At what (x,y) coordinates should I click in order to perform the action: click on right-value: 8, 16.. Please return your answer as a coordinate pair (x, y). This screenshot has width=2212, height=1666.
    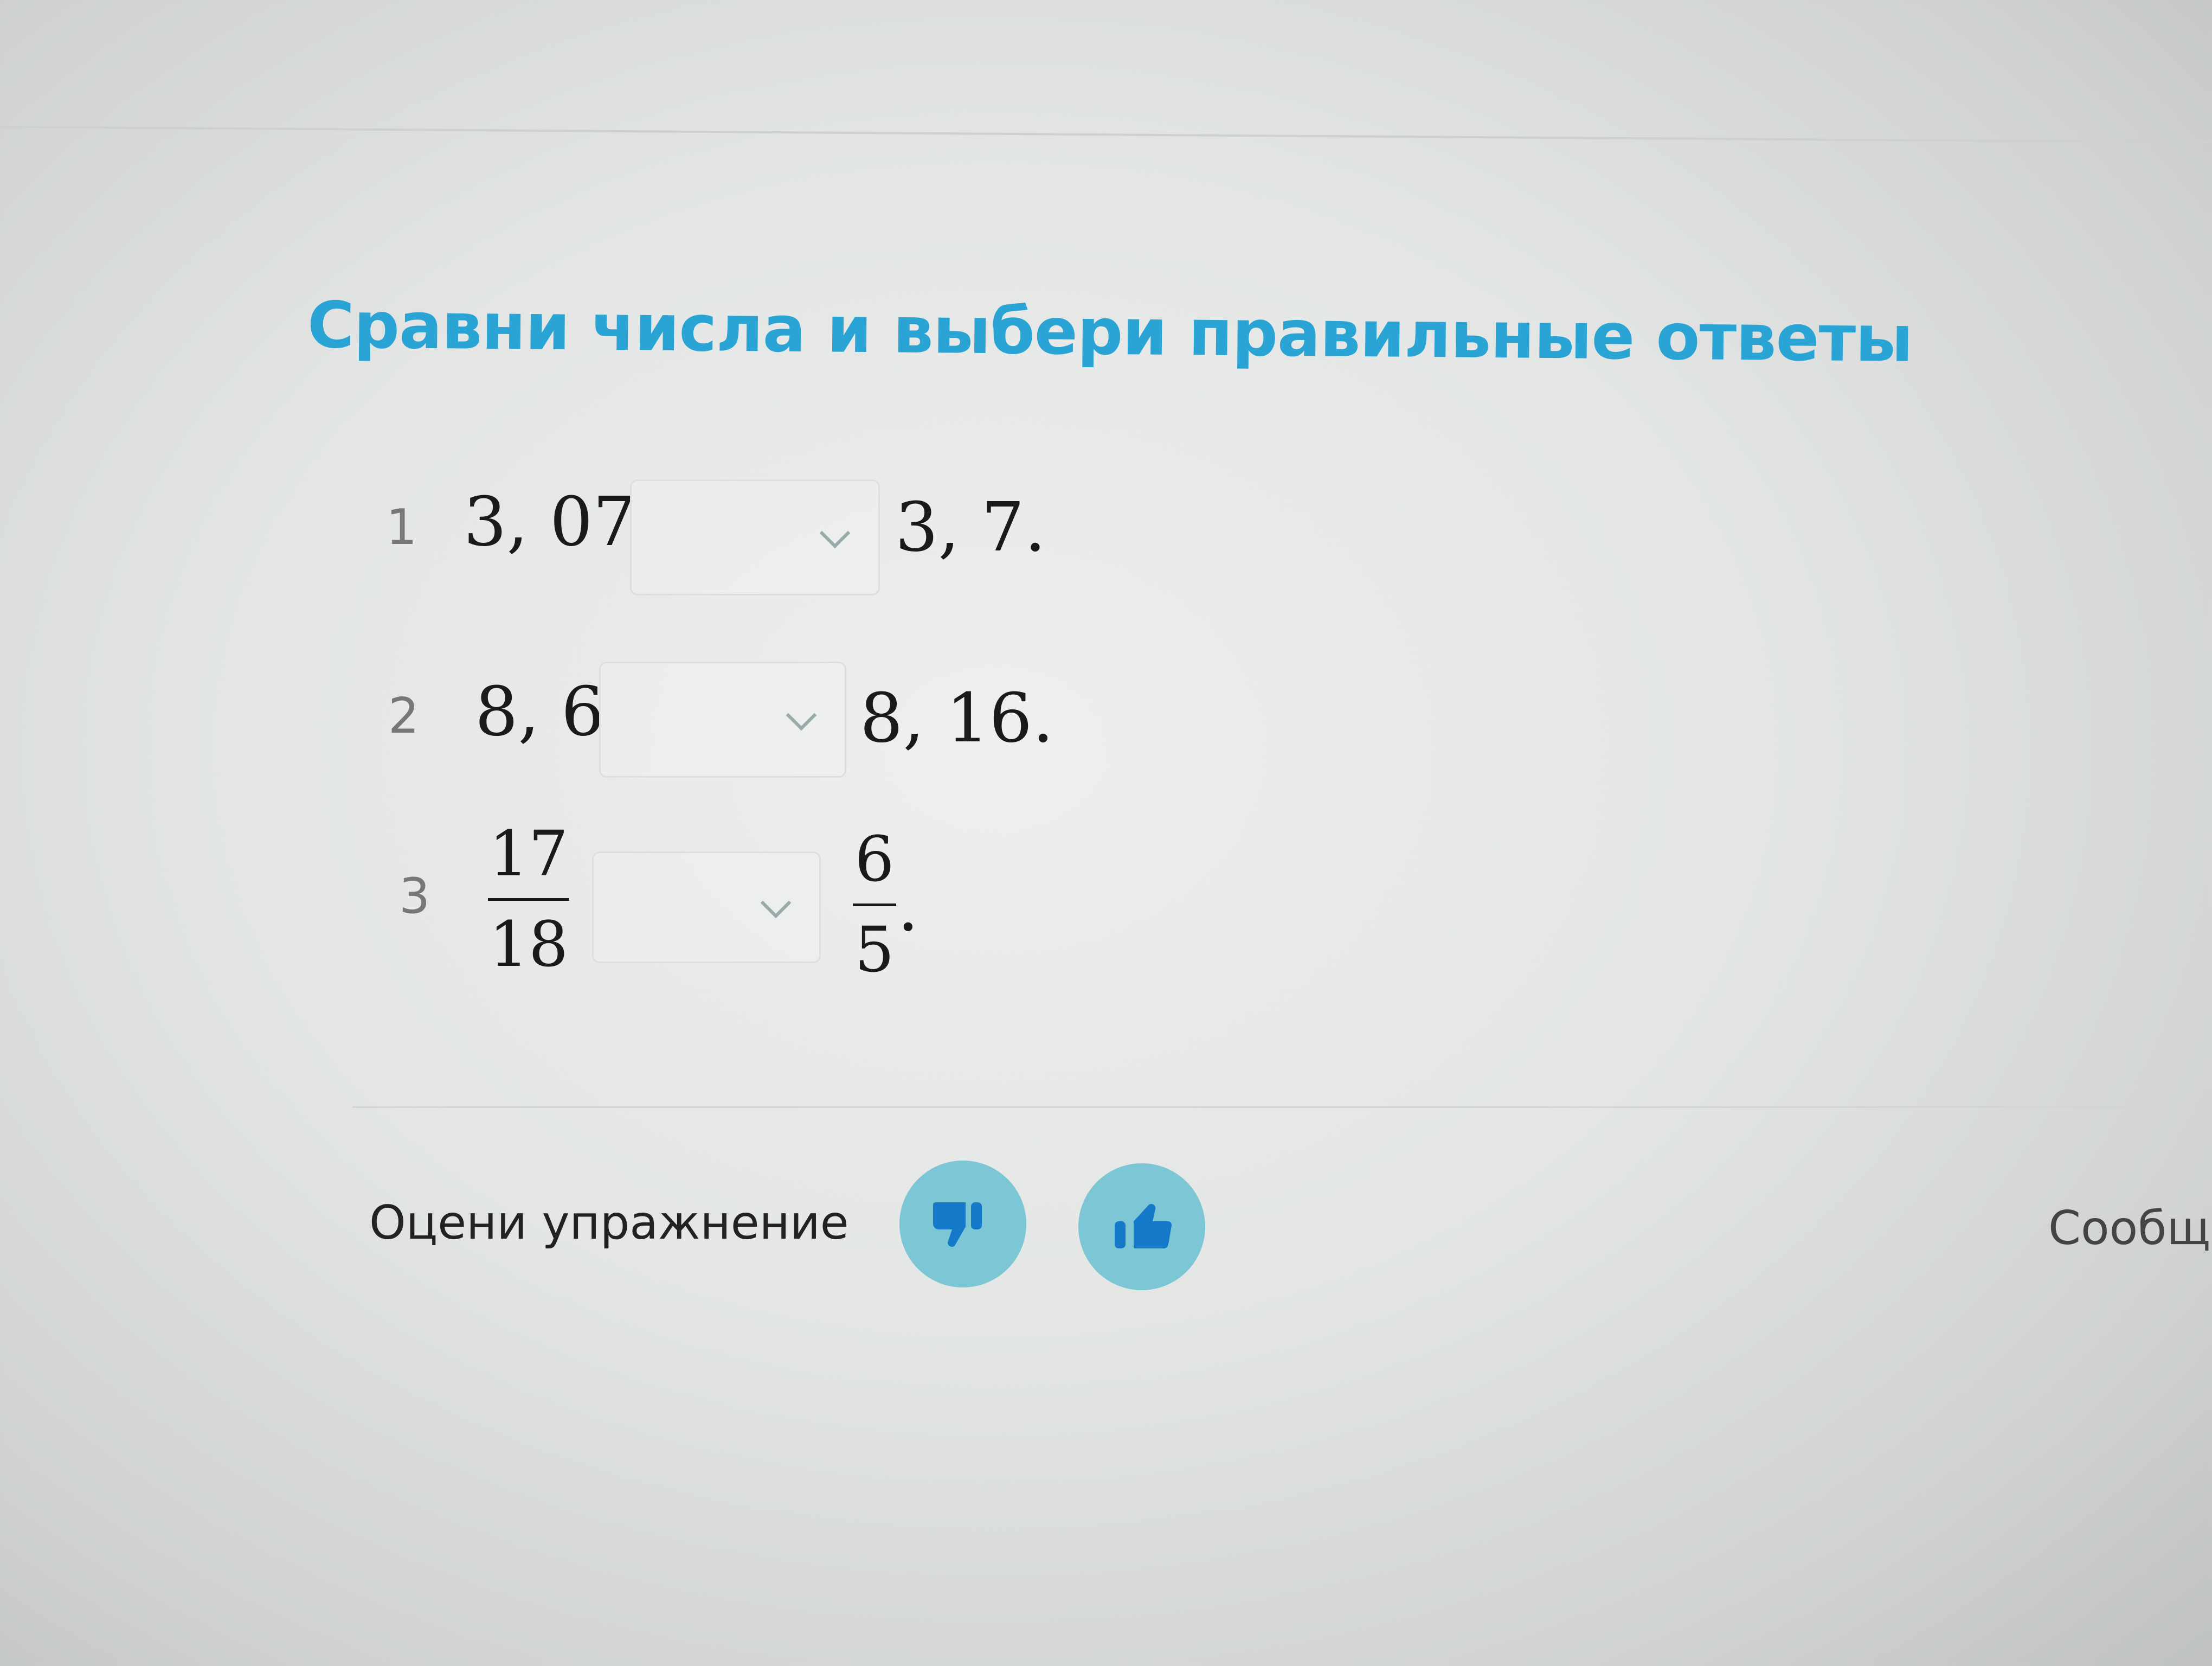
    Looking at the image, I should click on (957, 718).